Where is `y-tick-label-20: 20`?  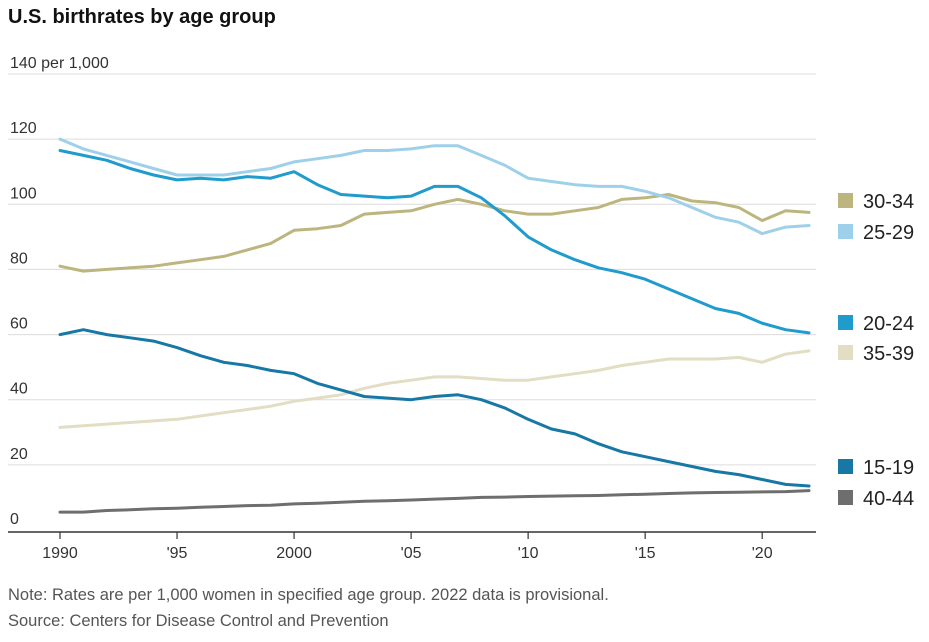 y-tick-label-20: 20 is located at coordinates (19, 454).